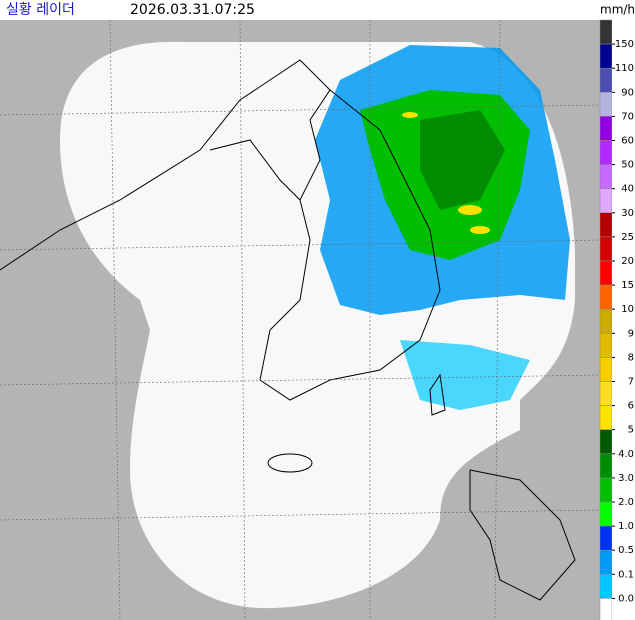 The width and height of the screenshot is (635, 620). I want to click on legend-label: 4.0, so click(626, 454).